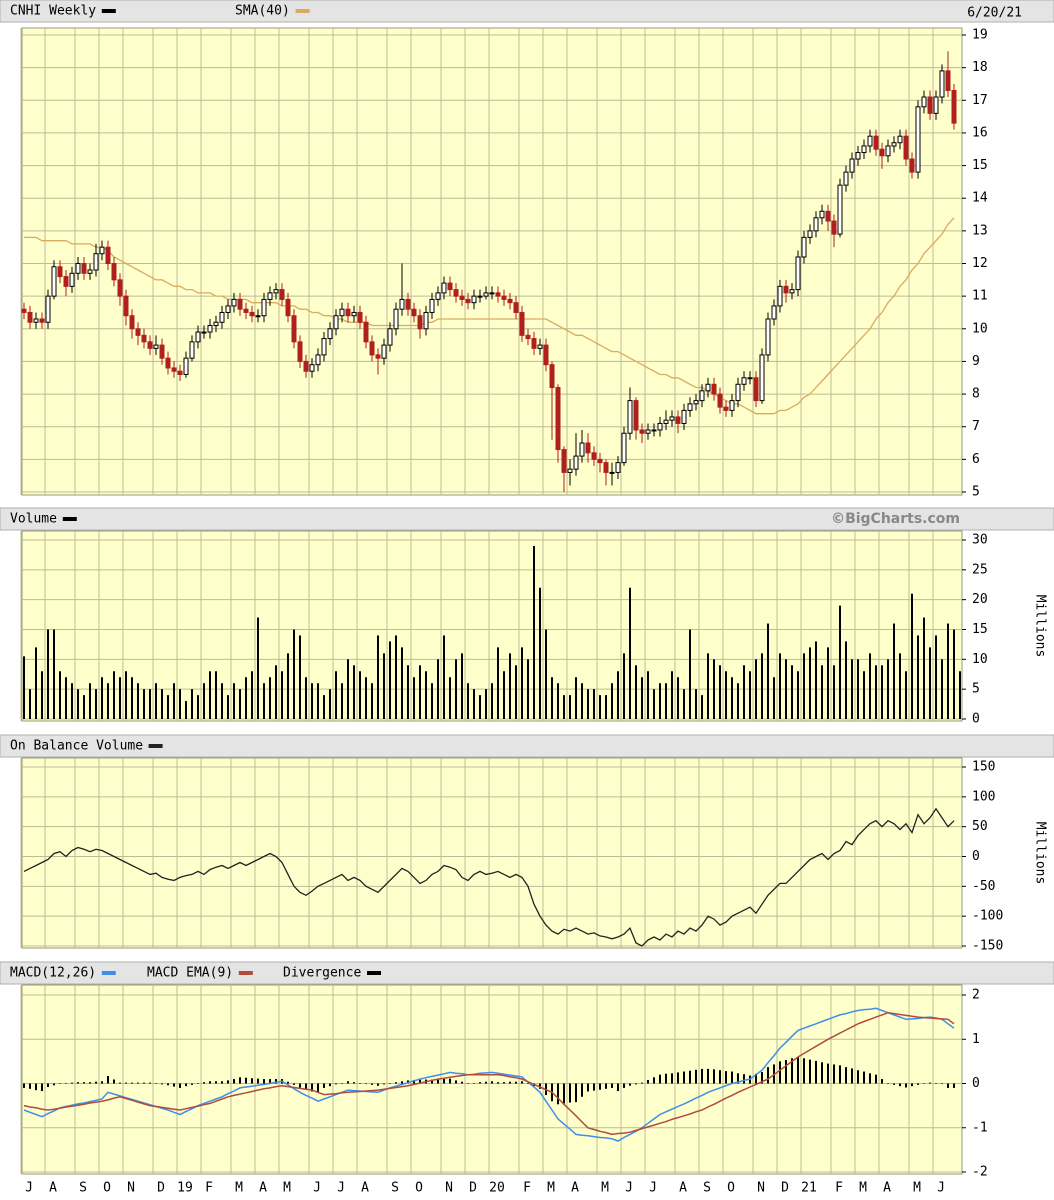 Image resolution: width=1054 pixels, height=1200 pixels. What do you see at coordinates (980, 659) in the screenshot?
I see `y-tick-label: 10` at bounding box center [980, 659].